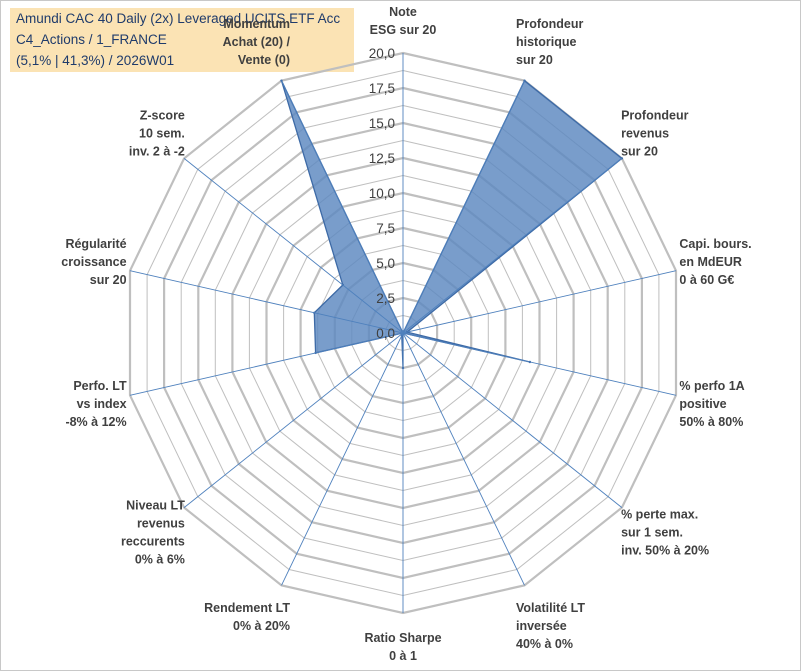 The height and width of the screenshot is (671, 801). What do you see at coordinates (95, 60) in the screenshot?
I see `chart-subtitle-stats: (5,1% | 41,3%) / 2026W01` at bounding box center [95, 60].